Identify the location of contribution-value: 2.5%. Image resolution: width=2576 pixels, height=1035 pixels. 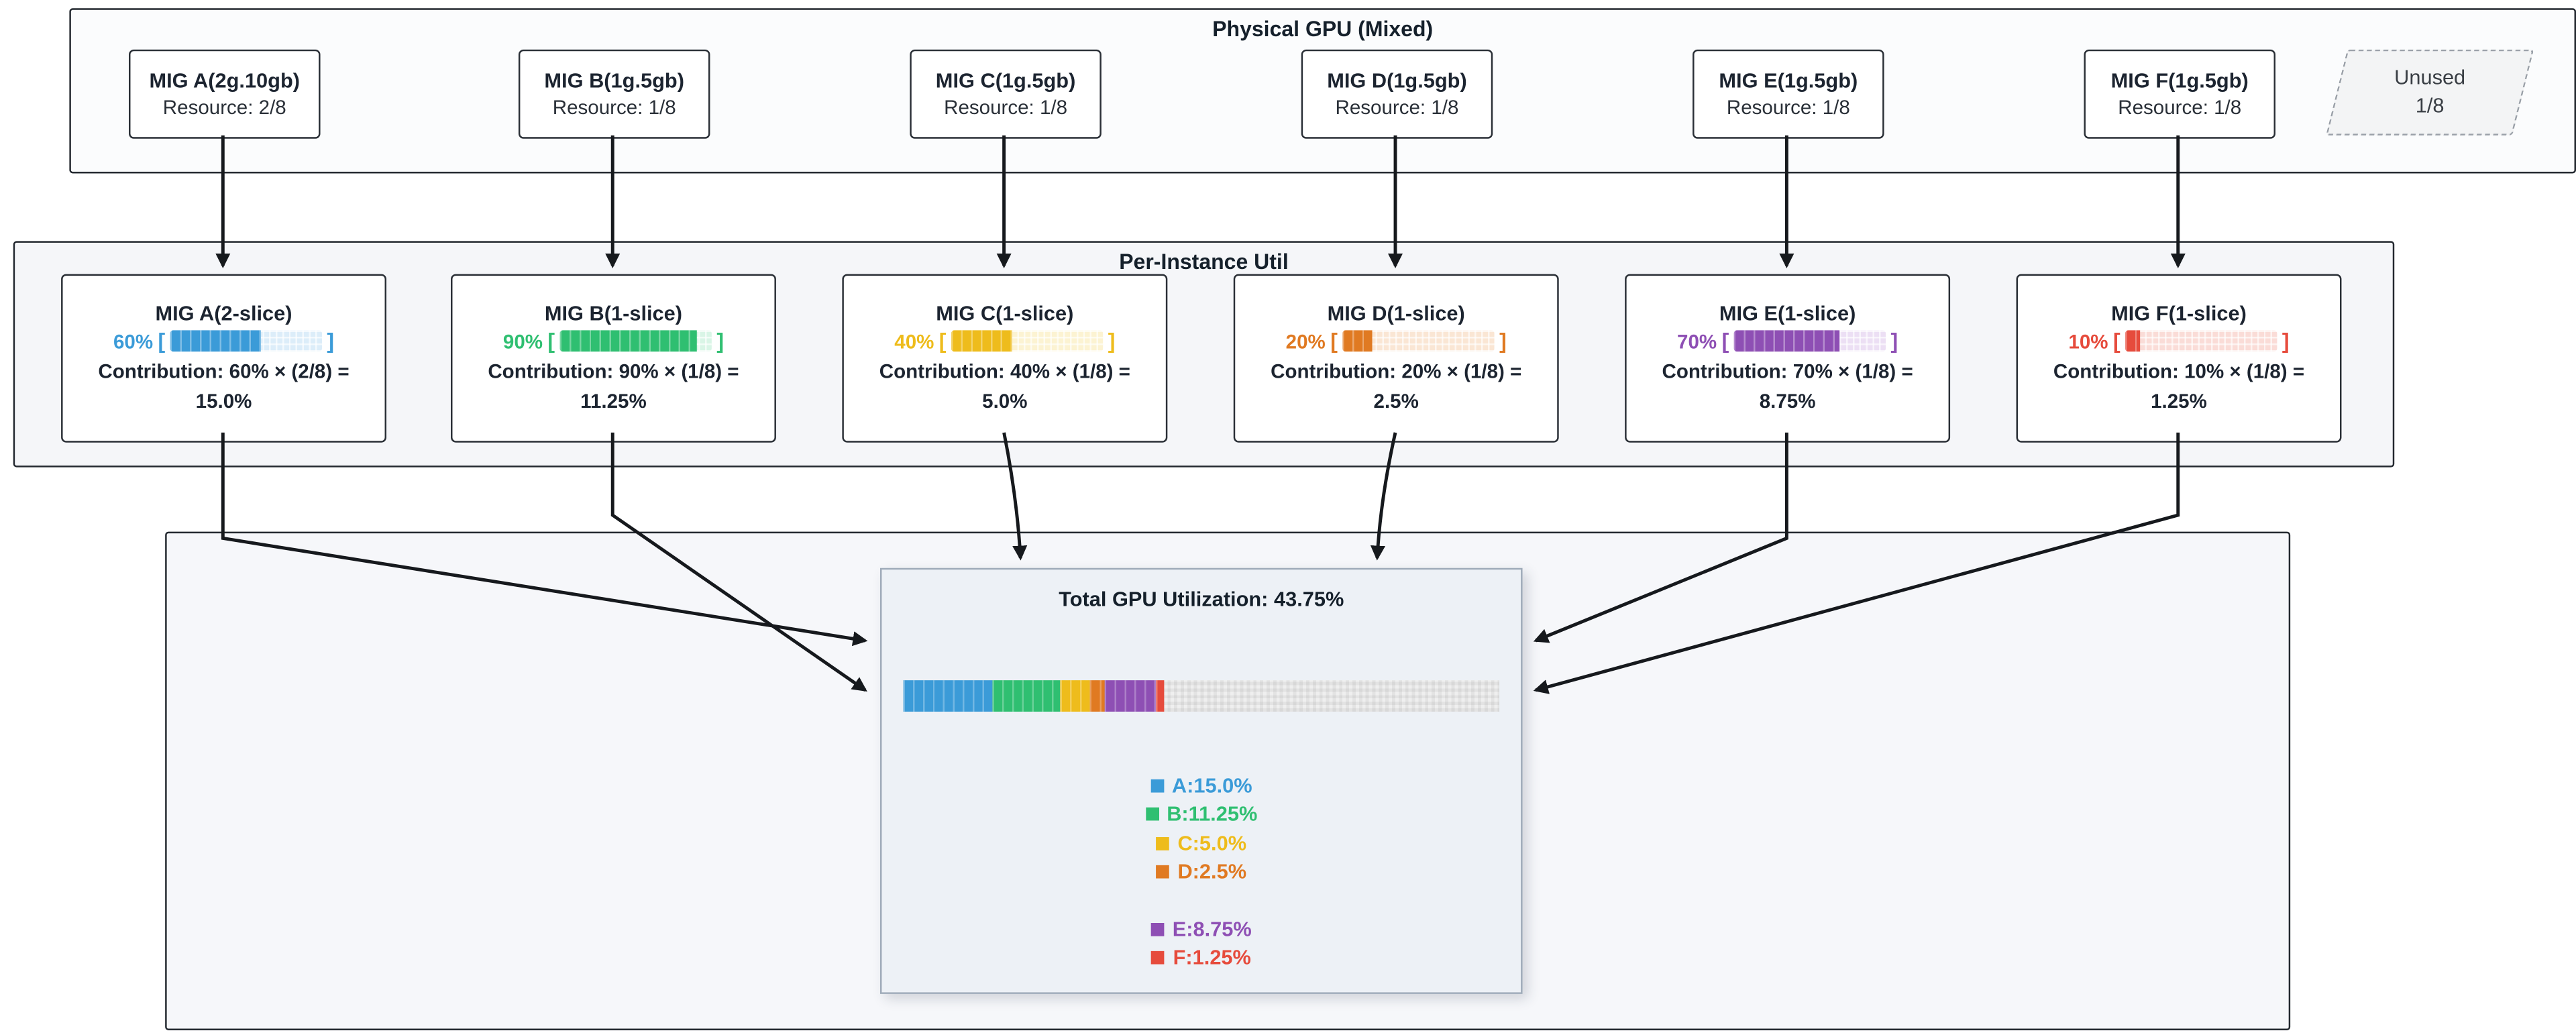
(1396, 401).